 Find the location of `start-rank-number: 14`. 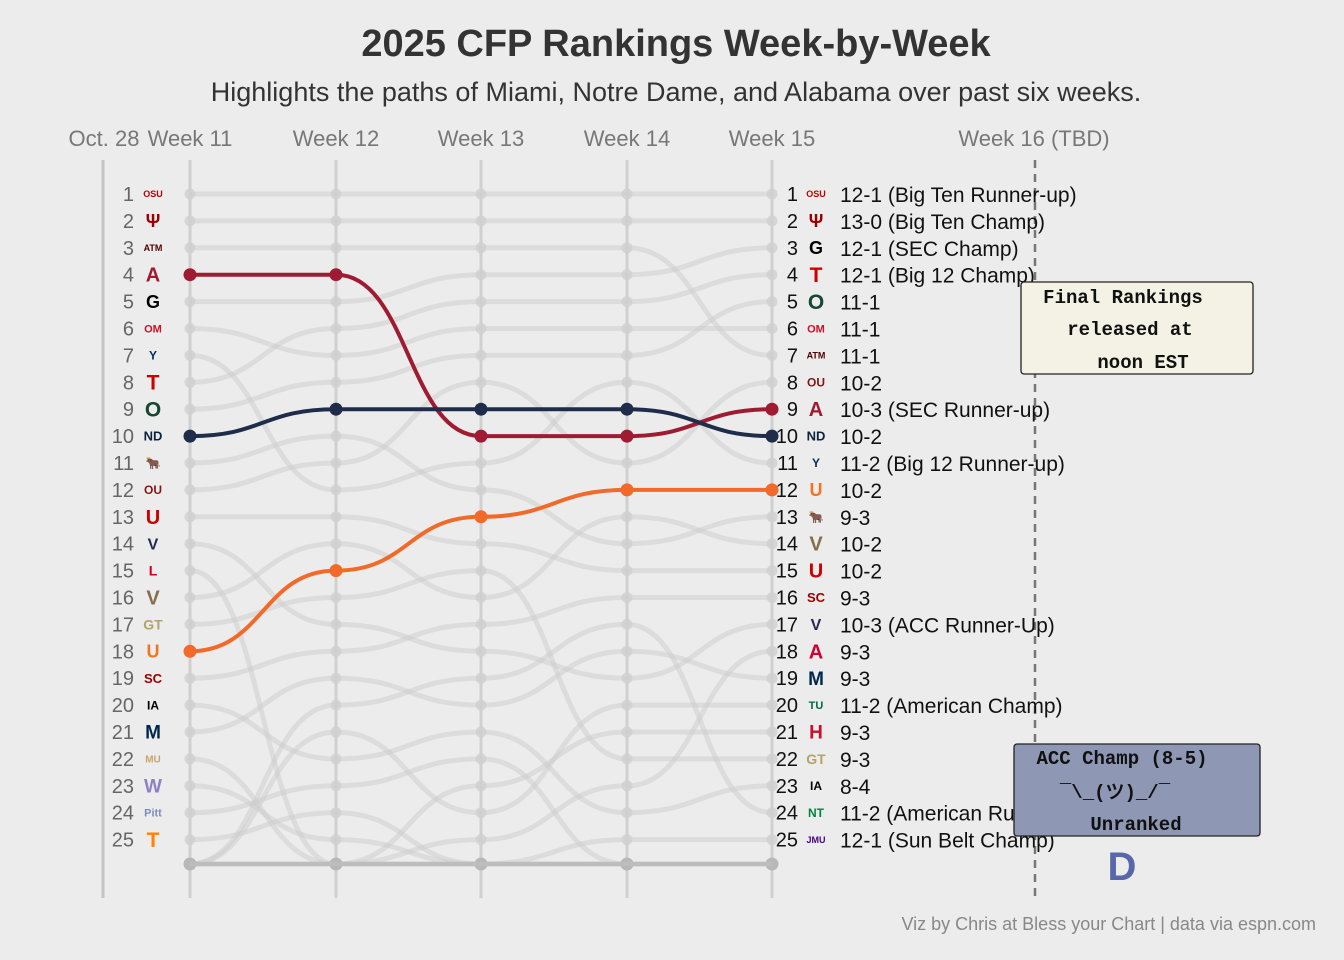

start-rank-number: 14 is located at coordinates (123, 545).